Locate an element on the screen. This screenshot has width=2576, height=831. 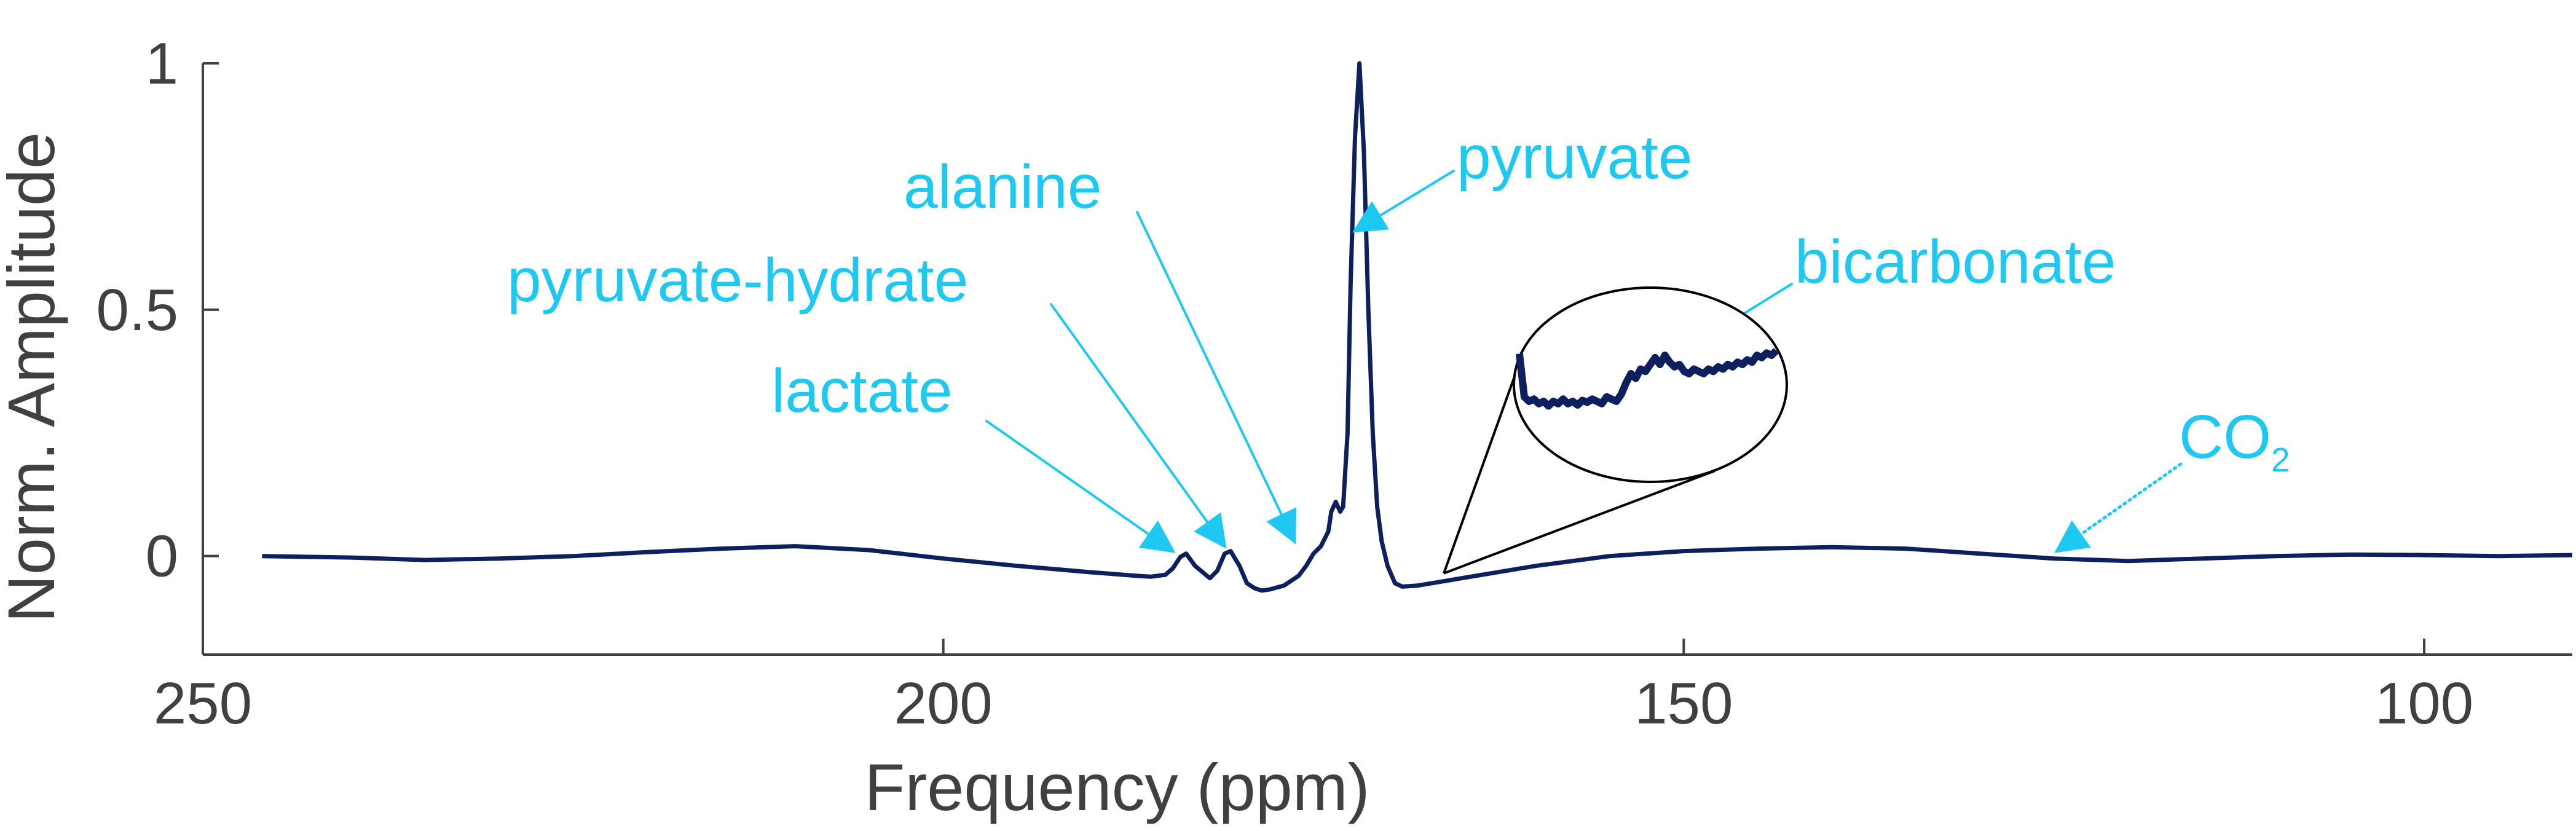
annotation-pyruvate-hydrate: pyruvate-hydrate is located at coordinates (867, 397).